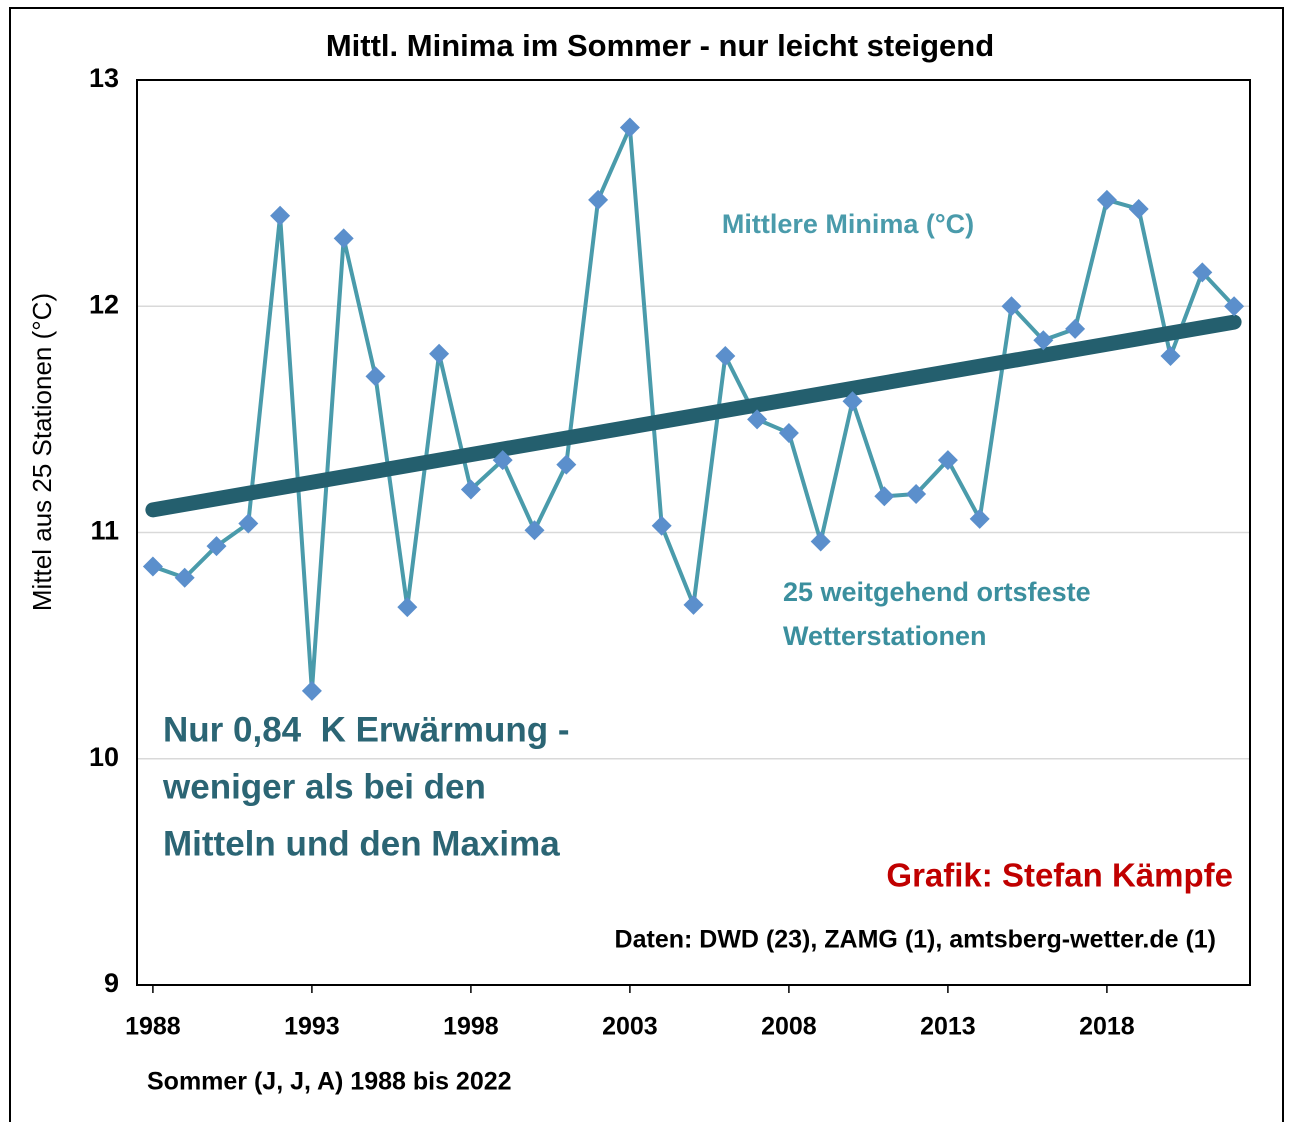 The image size is (1290, 1122). What do you see at coordinates (312, 1027) in the screenshot?
I see `x-tick-label: 1993` at bounding box center [312, 1027].